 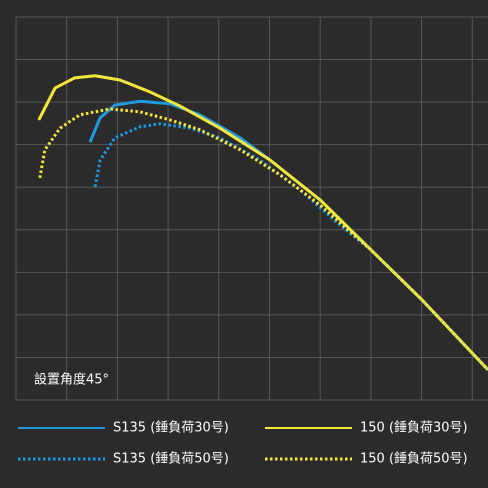 What do you see at coordinates (171, 428) in the screenshot?
I see `legend-label: S135 (錘負荷30号)` at bounding box center [171, 428].